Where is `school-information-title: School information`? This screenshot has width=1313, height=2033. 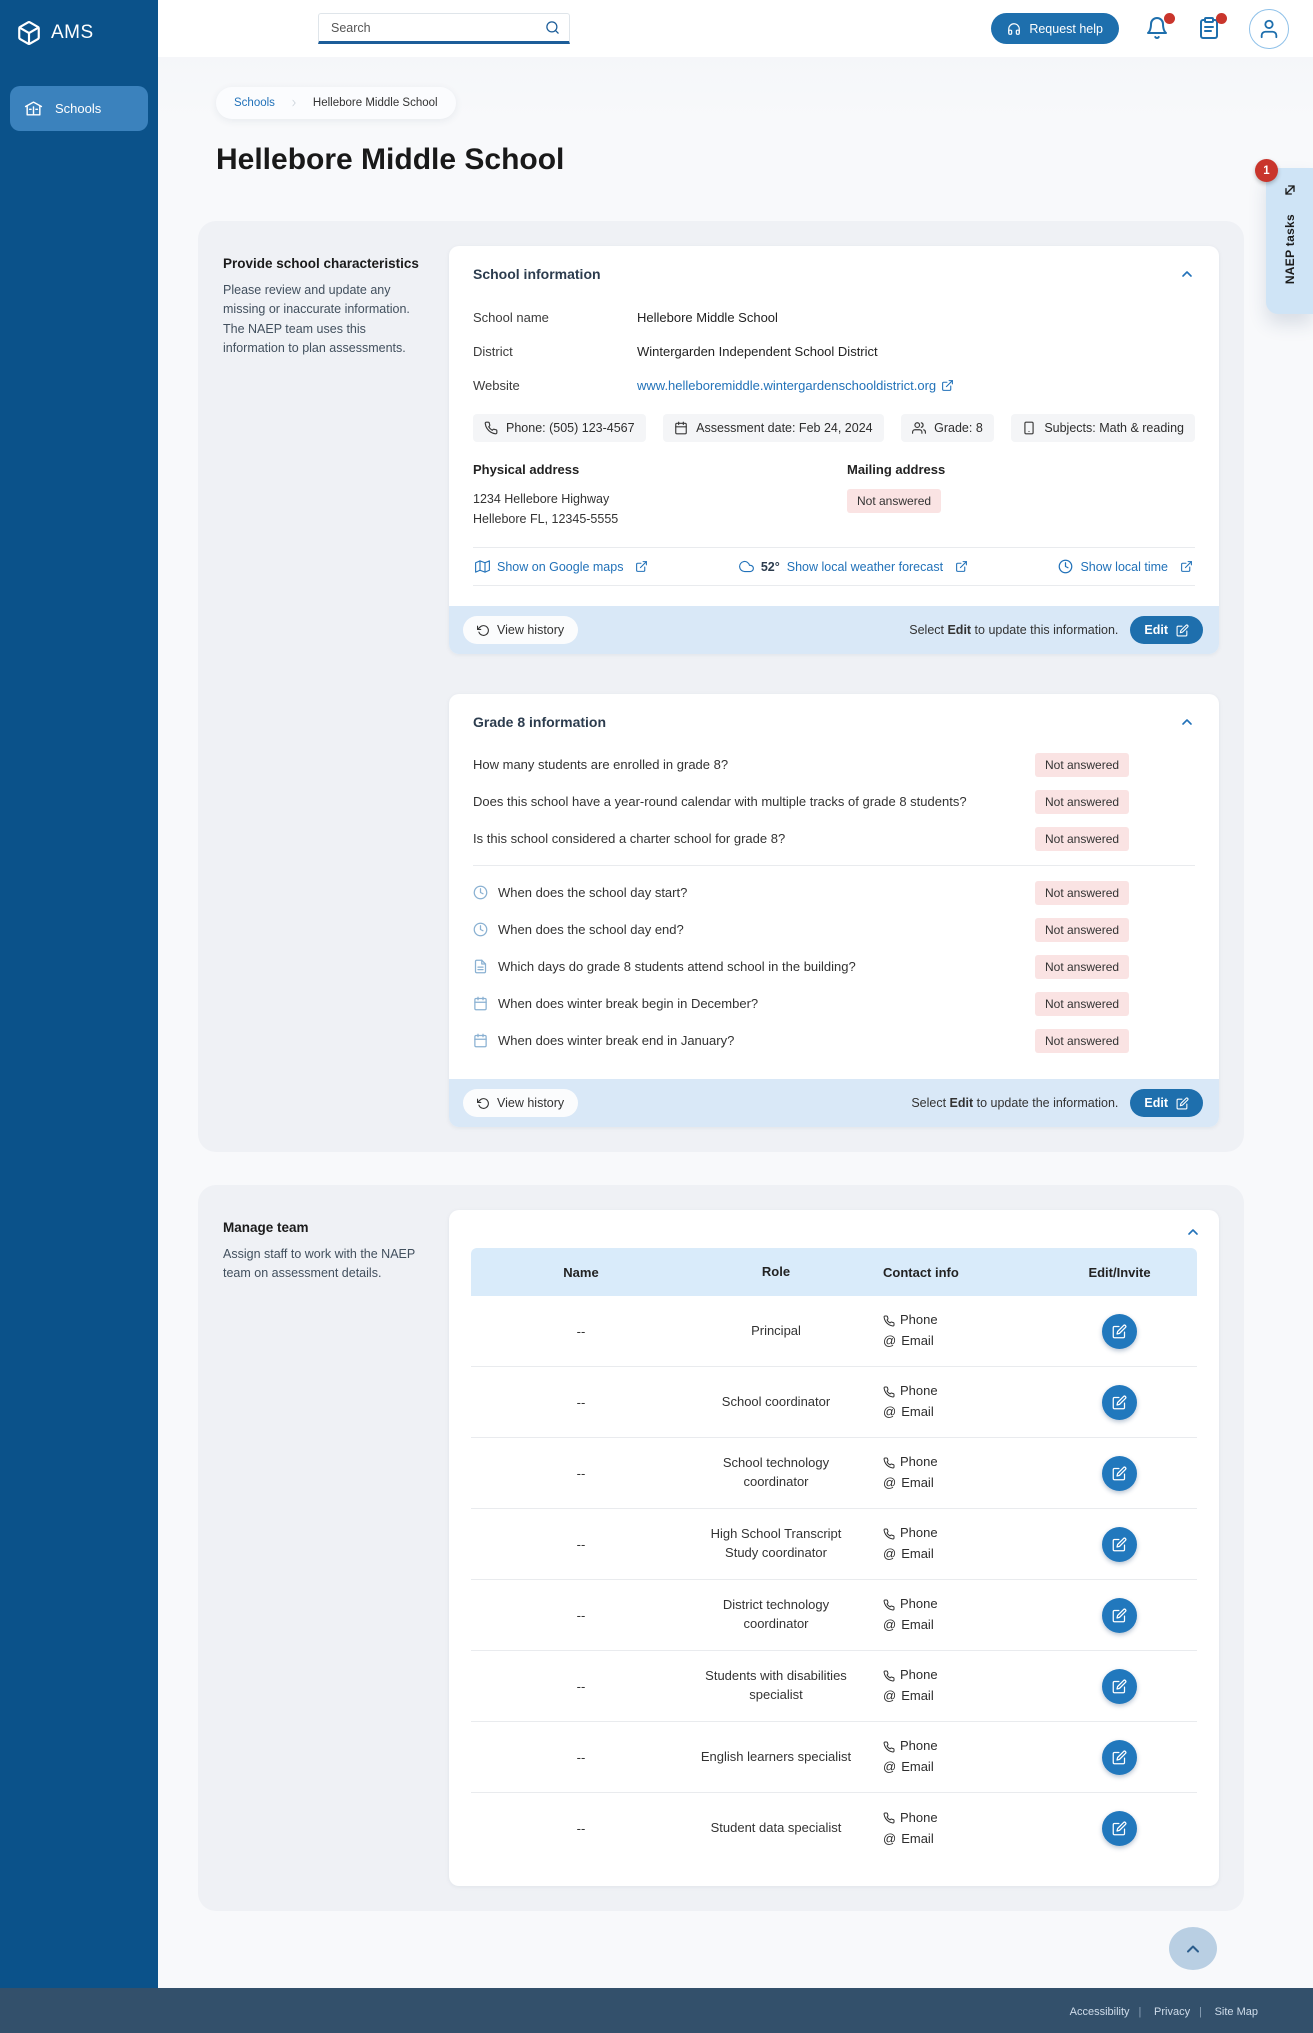 school-information-title: School information is located at coordinates (537, 274).